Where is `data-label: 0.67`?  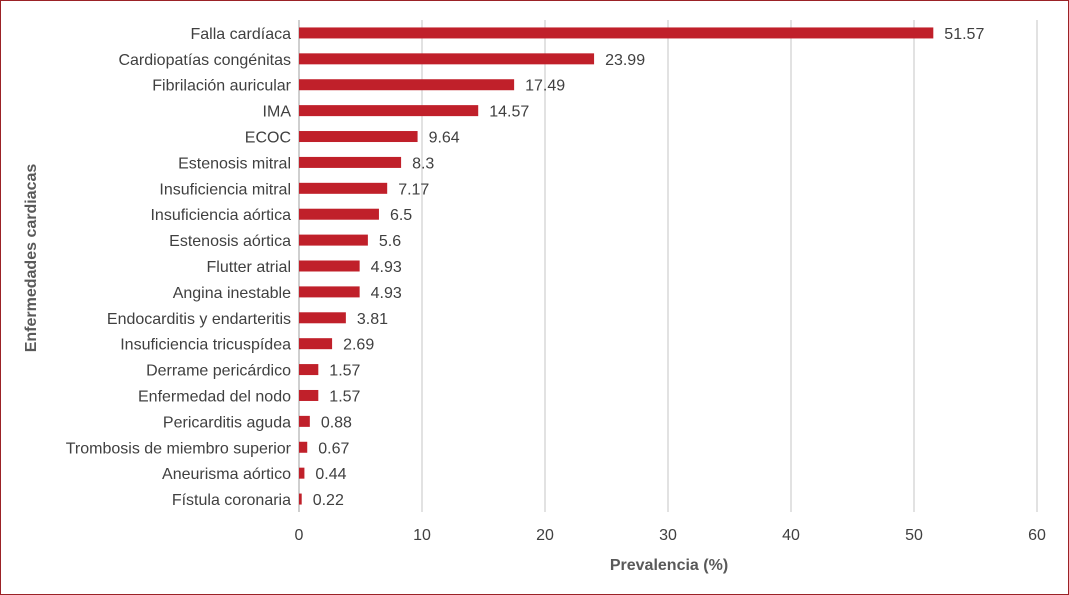 data-label: 0.67 is located at coordinates (333, 448).